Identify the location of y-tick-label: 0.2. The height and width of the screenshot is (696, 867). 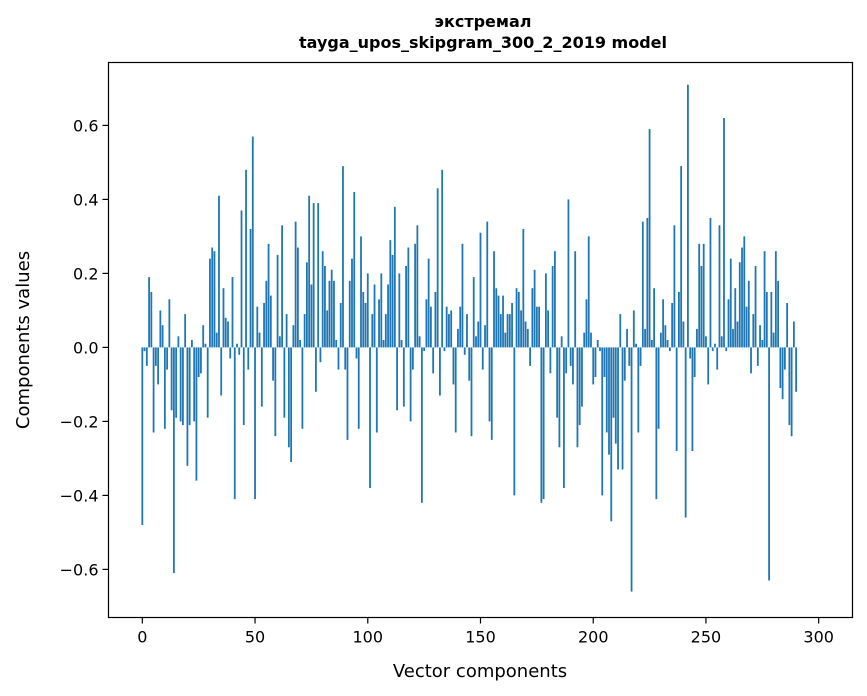
(85, 273).